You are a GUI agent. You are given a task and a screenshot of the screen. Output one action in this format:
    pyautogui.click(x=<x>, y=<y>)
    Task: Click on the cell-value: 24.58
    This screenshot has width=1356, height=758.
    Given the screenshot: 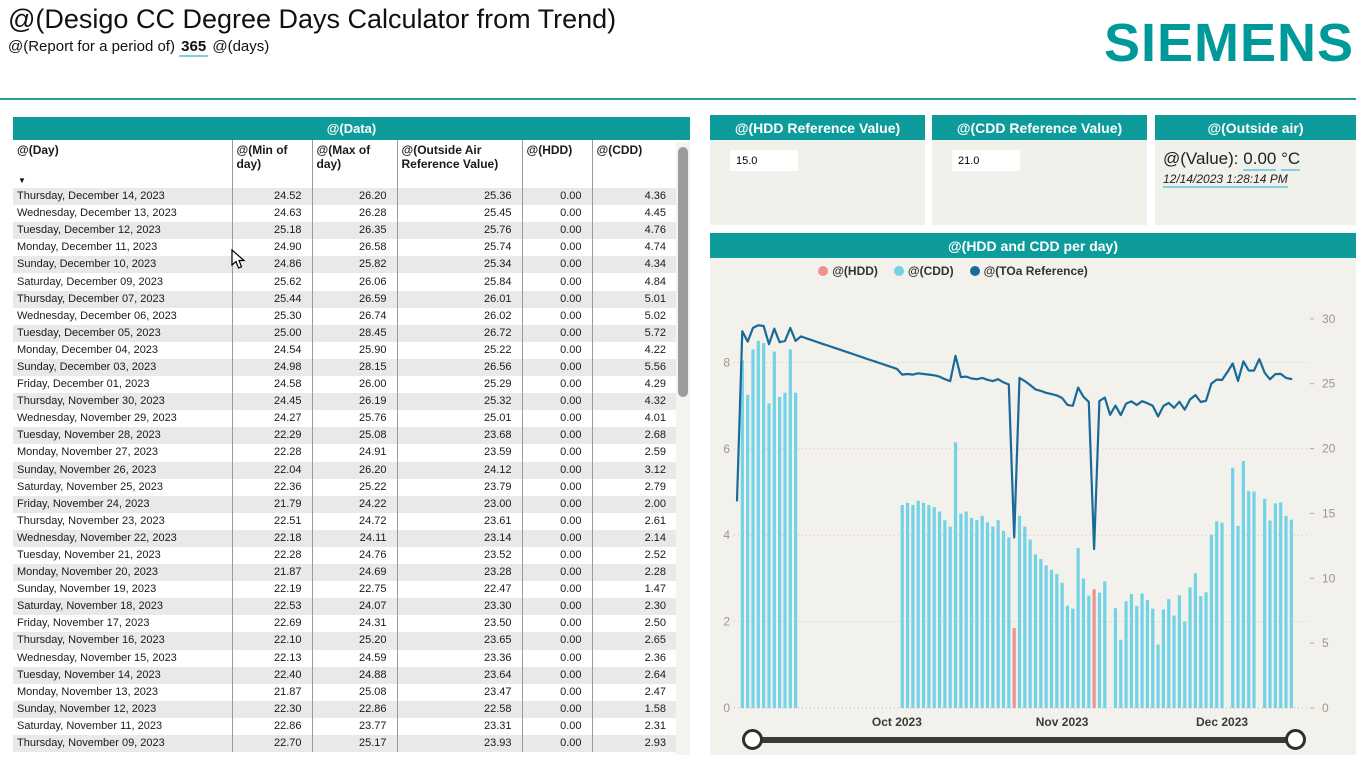 What is the action you would take?
    pyautogui.click(x=271, y=385)
    